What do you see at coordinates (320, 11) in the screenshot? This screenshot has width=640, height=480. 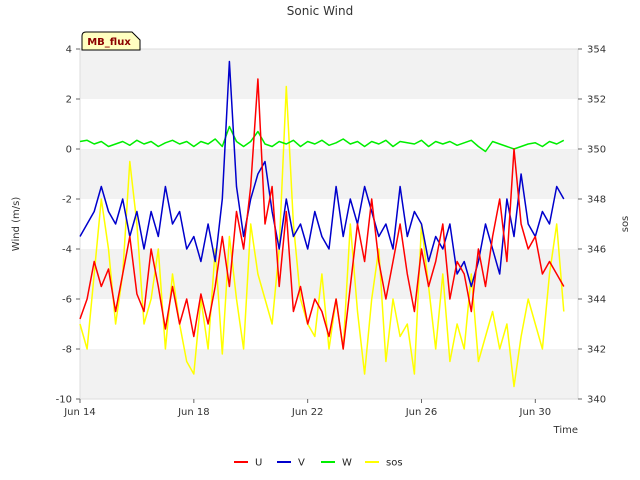 I see `chart-title: Sonic Wind` at bounding box center [320, 11].